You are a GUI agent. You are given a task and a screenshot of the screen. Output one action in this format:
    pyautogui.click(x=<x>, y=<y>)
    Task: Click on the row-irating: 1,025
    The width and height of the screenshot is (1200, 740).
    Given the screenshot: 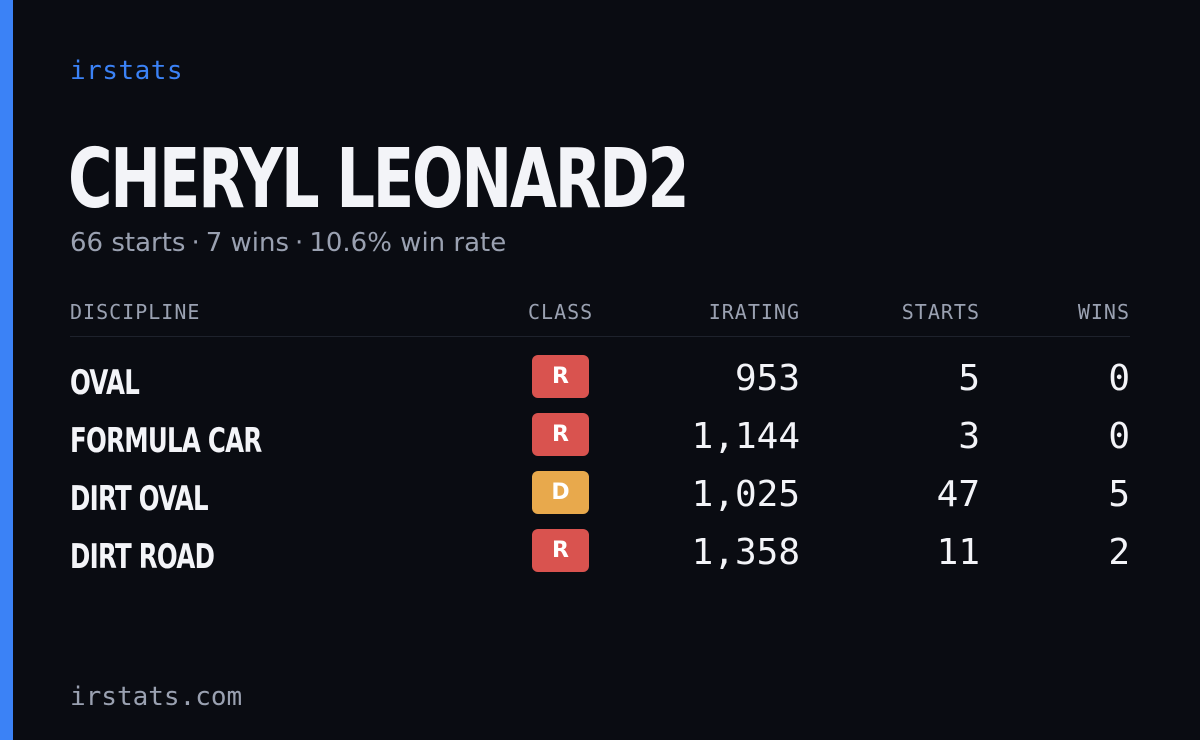 What is the action you would take?
    pyautogui.click(x=745, y=494)
    